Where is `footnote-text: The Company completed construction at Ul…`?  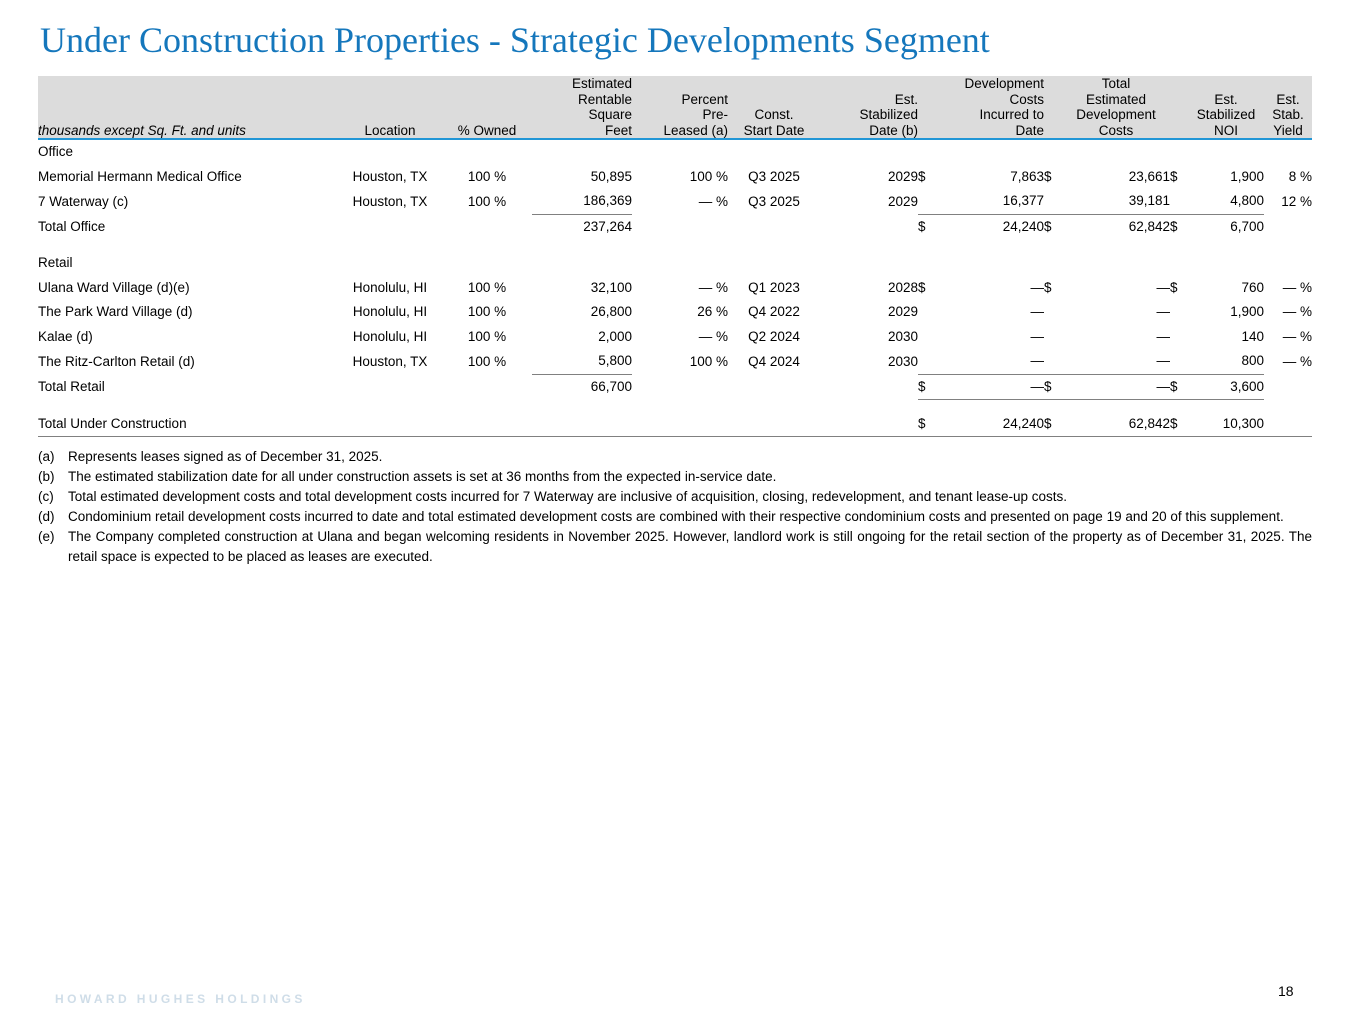
footnote-text: The Company completed construction at Ul… is located at coordinates (690, 546).